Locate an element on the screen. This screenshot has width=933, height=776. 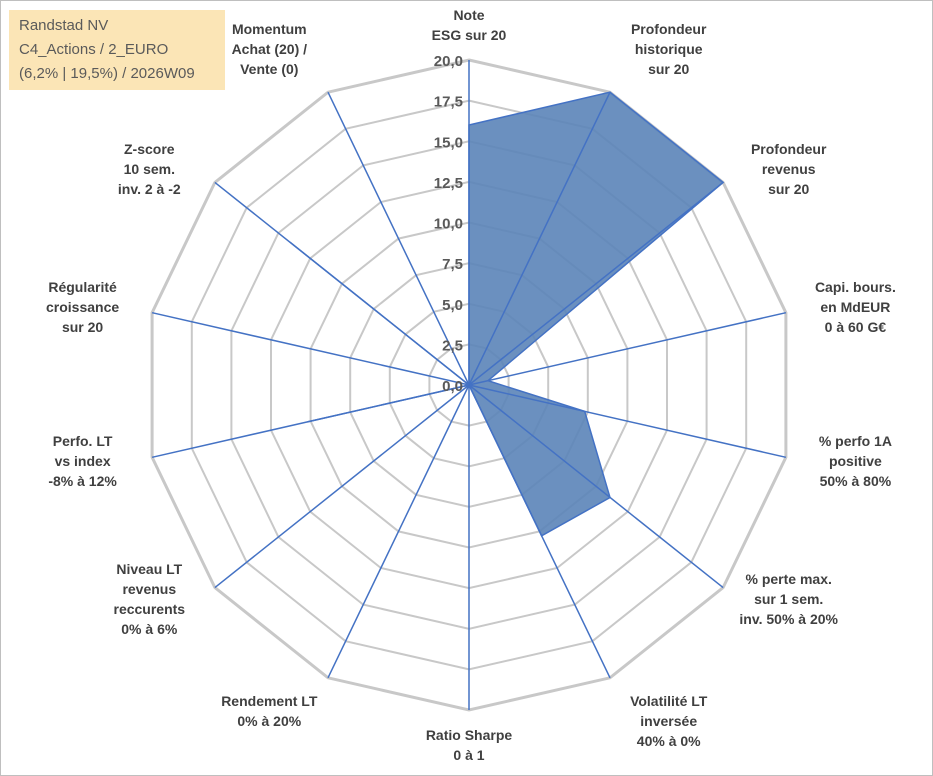
axis-label-line: en MdEUR is located at coordinates (855, 307).